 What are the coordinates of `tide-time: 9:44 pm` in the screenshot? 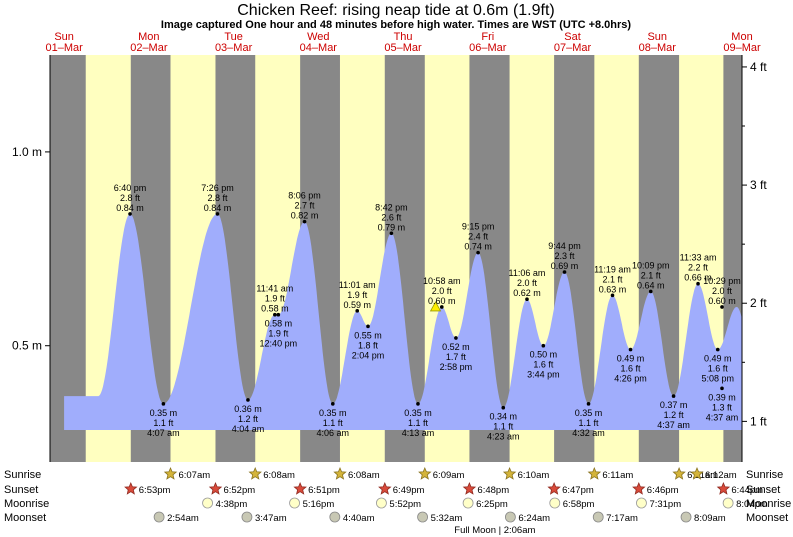 It's located at (564, 246).